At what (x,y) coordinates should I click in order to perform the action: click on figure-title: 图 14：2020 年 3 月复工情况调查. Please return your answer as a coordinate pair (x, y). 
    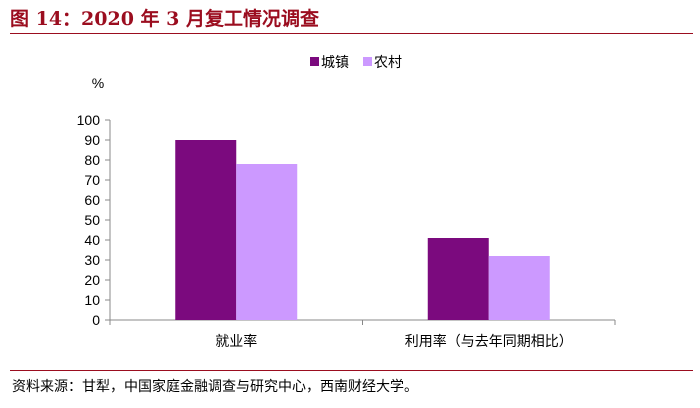
    Looking at the image, I should click on (165, 19).